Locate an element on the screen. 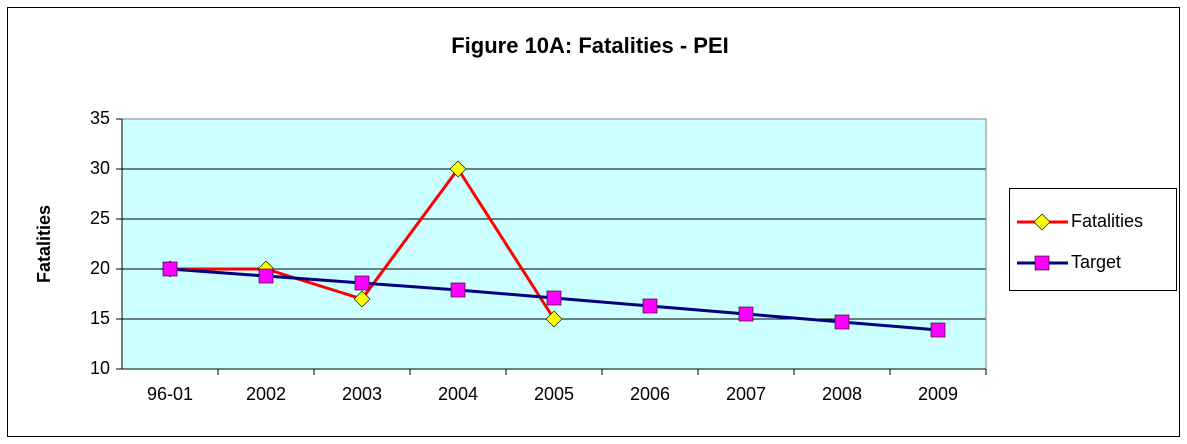 The width and height of the screenshot is (1187, 444). legend-box is located at coordinates (1093, 239).